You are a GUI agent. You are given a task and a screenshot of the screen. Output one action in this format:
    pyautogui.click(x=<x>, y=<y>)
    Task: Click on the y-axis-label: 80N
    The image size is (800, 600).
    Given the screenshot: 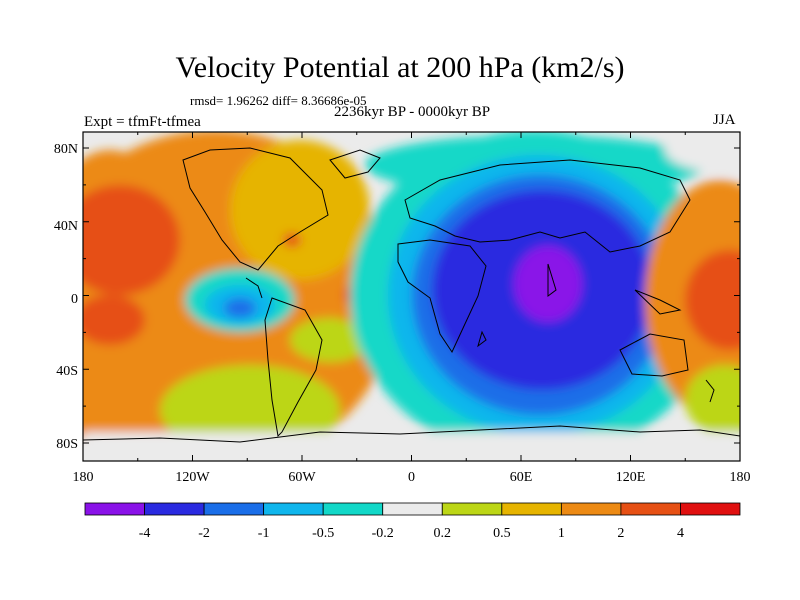 What is the action you would take?
    pyautogui.click(x=66, y=149)
    